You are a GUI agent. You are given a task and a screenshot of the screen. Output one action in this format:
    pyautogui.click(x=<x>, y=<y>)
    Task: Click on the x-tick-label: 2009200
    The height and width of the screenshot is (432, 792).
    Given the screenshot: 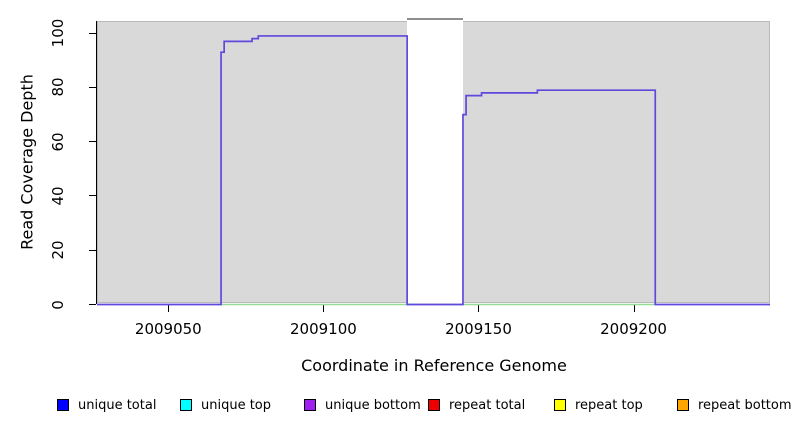 What is the action you would take?
    pyautogui.click(x=633, y=329)
    